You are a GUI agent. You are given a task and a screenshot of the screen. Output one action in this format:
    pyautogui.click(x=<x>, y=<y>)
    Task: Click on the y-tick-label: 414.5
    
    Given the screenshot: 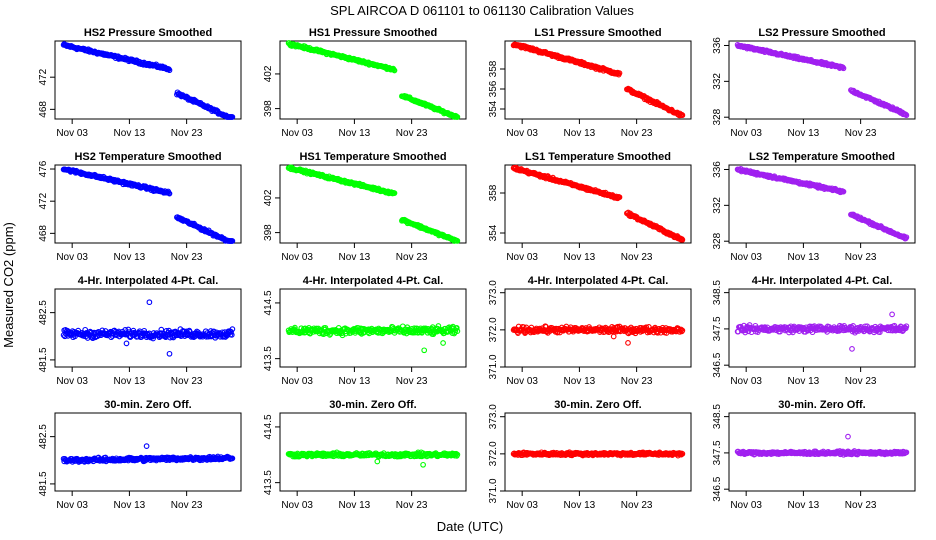 What is the action you would take?
    pyautogui.click(x=268, y=302)
    